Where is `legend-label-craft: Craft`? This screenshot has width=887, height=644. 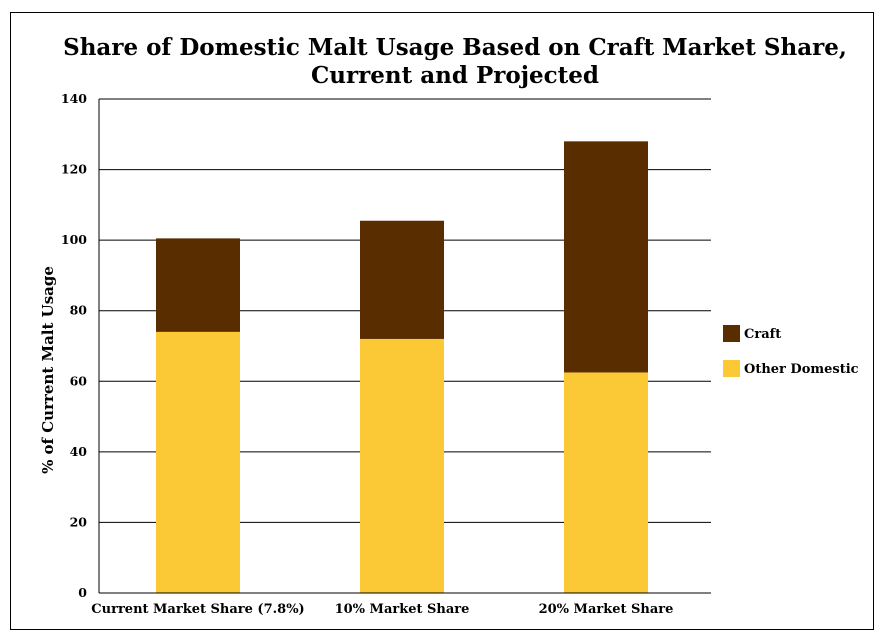 legend-label-craft: Craft is located at coordinates (762, 334).